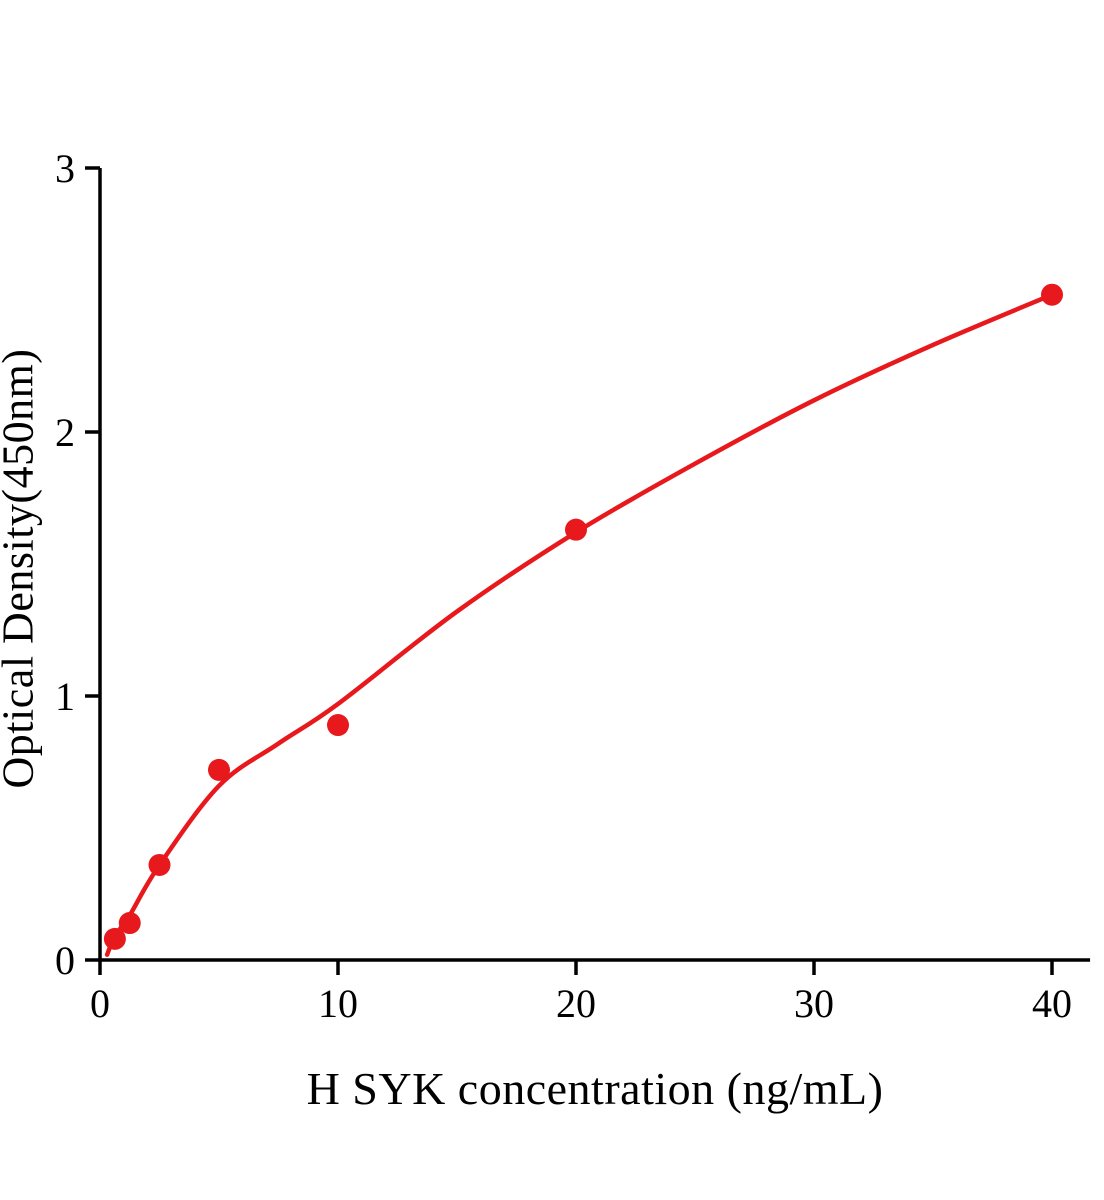 This screenshot has height=1200, width=1104. What do you see at coordinates (65, 960) in the screenshot?
I see `y-tick-label: 0` at bounding box center [65, 960].